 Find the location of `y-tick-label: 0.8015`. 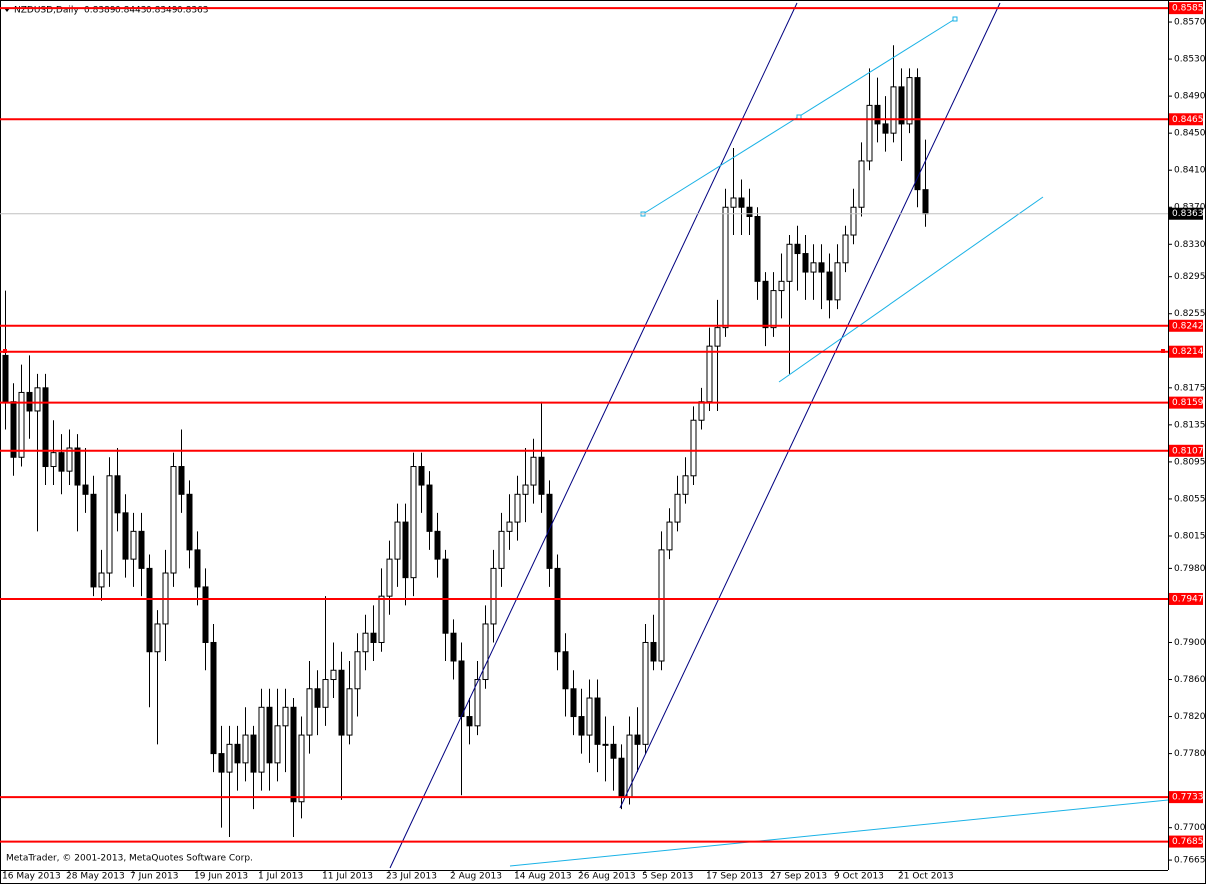

y-tick-label: 0.8015 is located at coordinates (1190, 536).